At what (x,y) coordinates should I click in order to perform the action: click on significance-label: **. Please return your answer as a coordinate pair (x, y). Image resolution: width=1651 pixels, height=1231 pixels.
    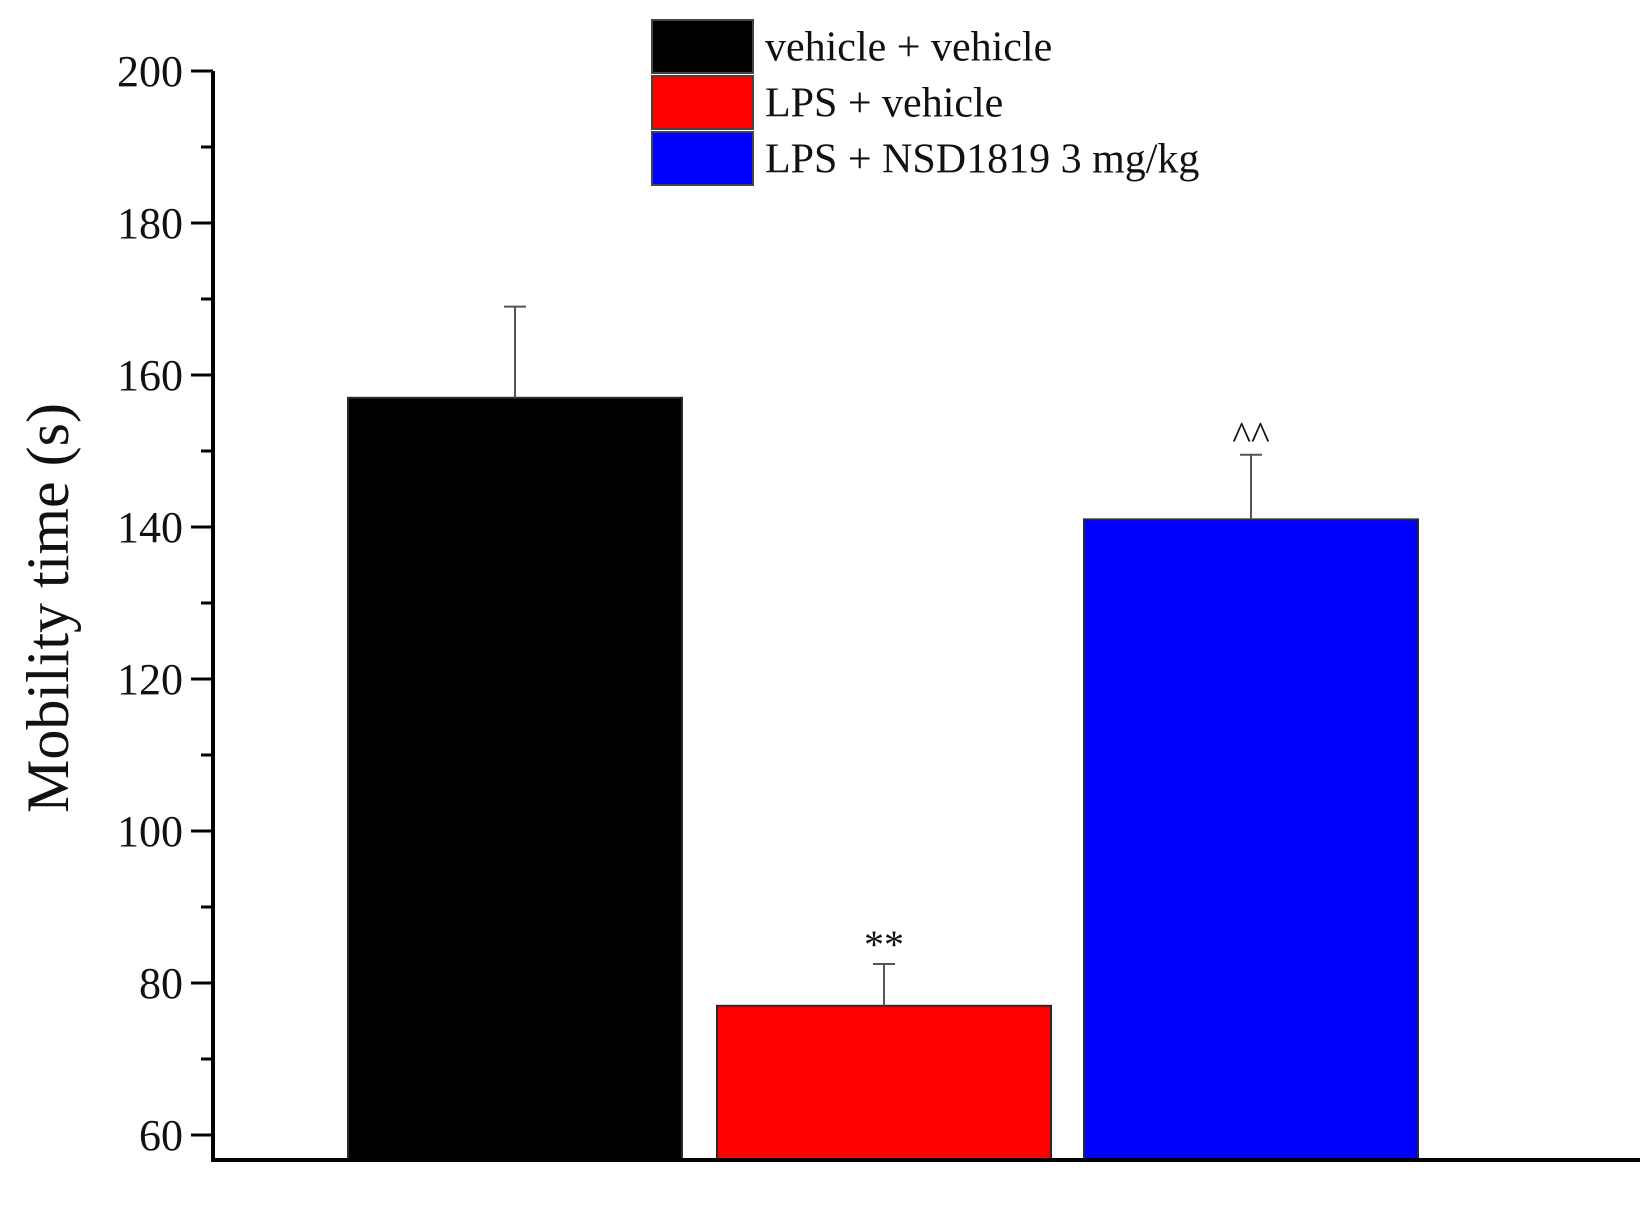
    Looking at the image, I should click on (884, 944).